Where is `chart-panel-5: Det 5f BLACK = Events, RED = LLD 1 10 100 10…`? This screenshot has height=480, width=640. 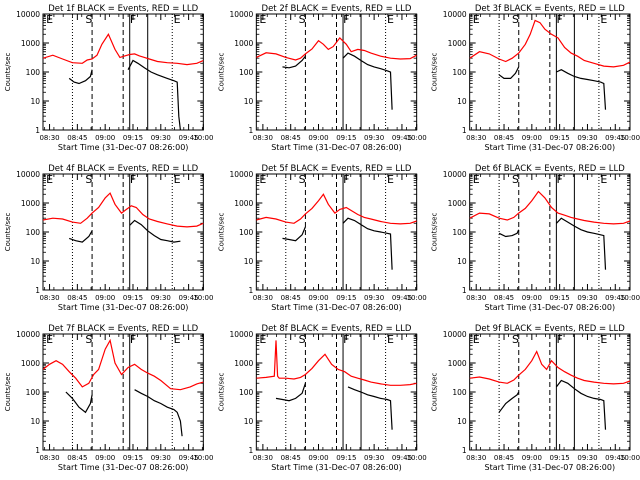 chart-panel-5: Det 5f BLACK = Events, RED = LLD 1 10 100 10… is located at coordinates (321, 238).